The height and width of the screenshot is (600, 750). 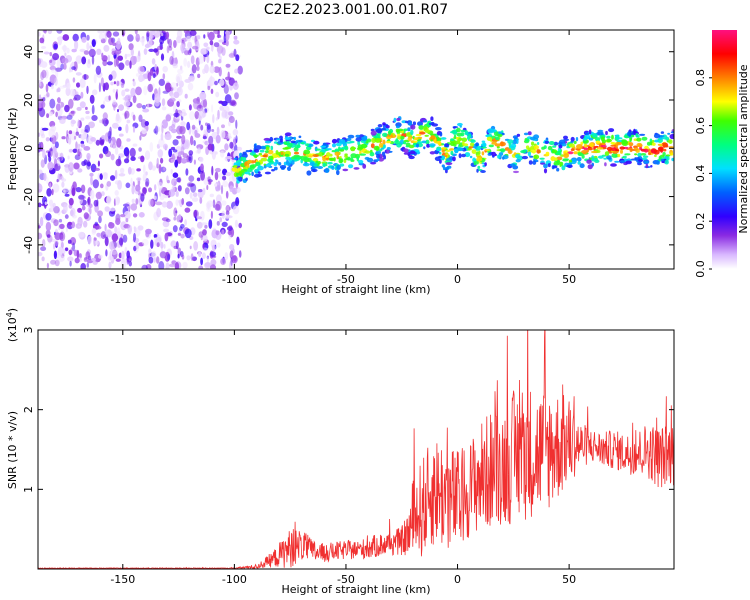 What do you see at coordinates (28, 409) in the screenshot?
I see `y-tick-label: 2` at bounding box center [28, 409].